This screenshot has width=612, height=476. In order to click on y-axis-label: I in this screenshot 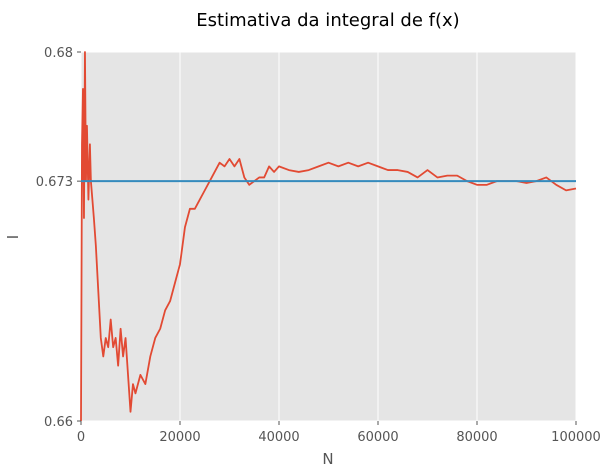, I will do `click(13, 237)`.